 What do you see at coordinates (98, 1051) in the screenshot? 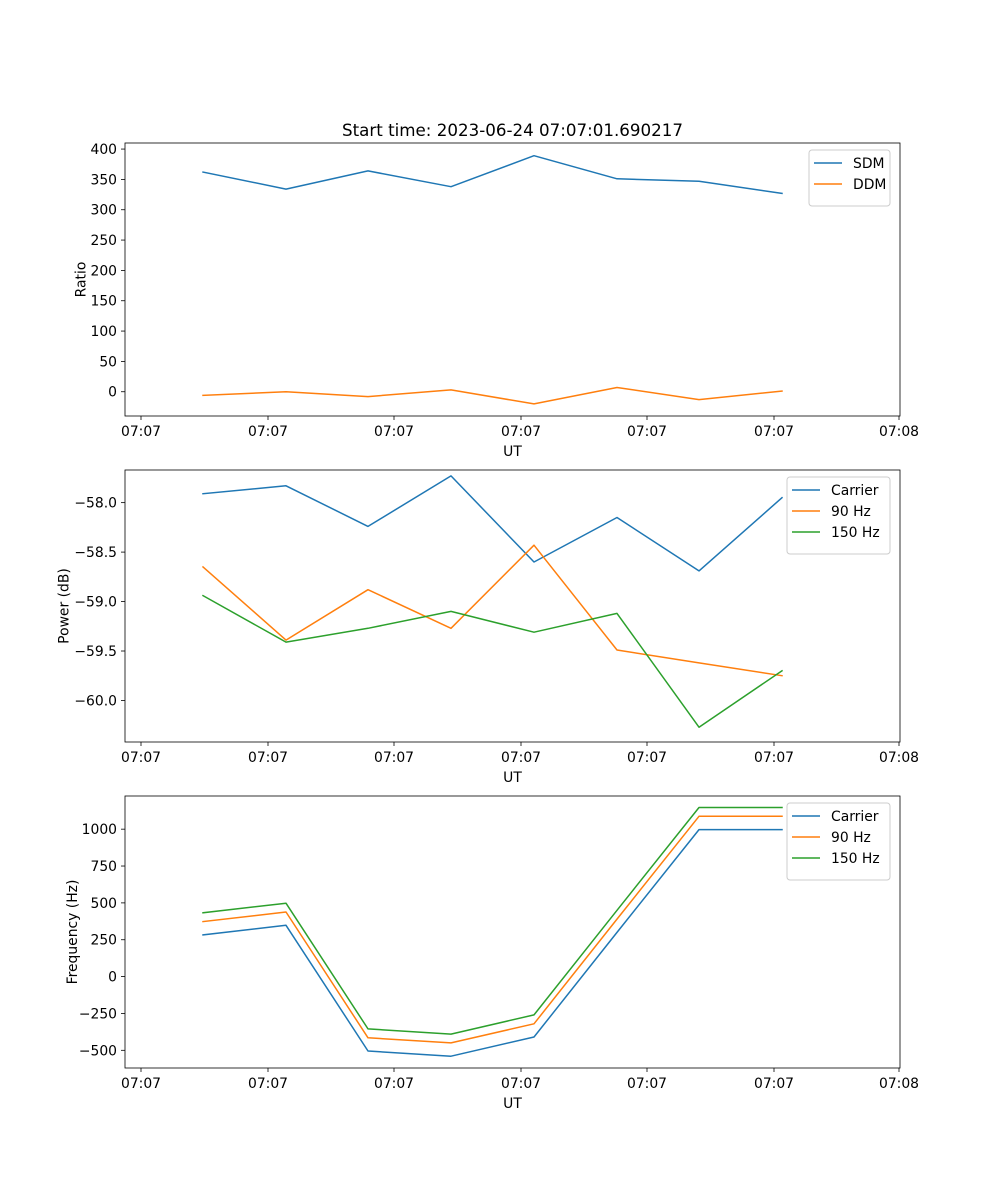
I see `y-tick-label: −500` at bounding box center [98, 1051].